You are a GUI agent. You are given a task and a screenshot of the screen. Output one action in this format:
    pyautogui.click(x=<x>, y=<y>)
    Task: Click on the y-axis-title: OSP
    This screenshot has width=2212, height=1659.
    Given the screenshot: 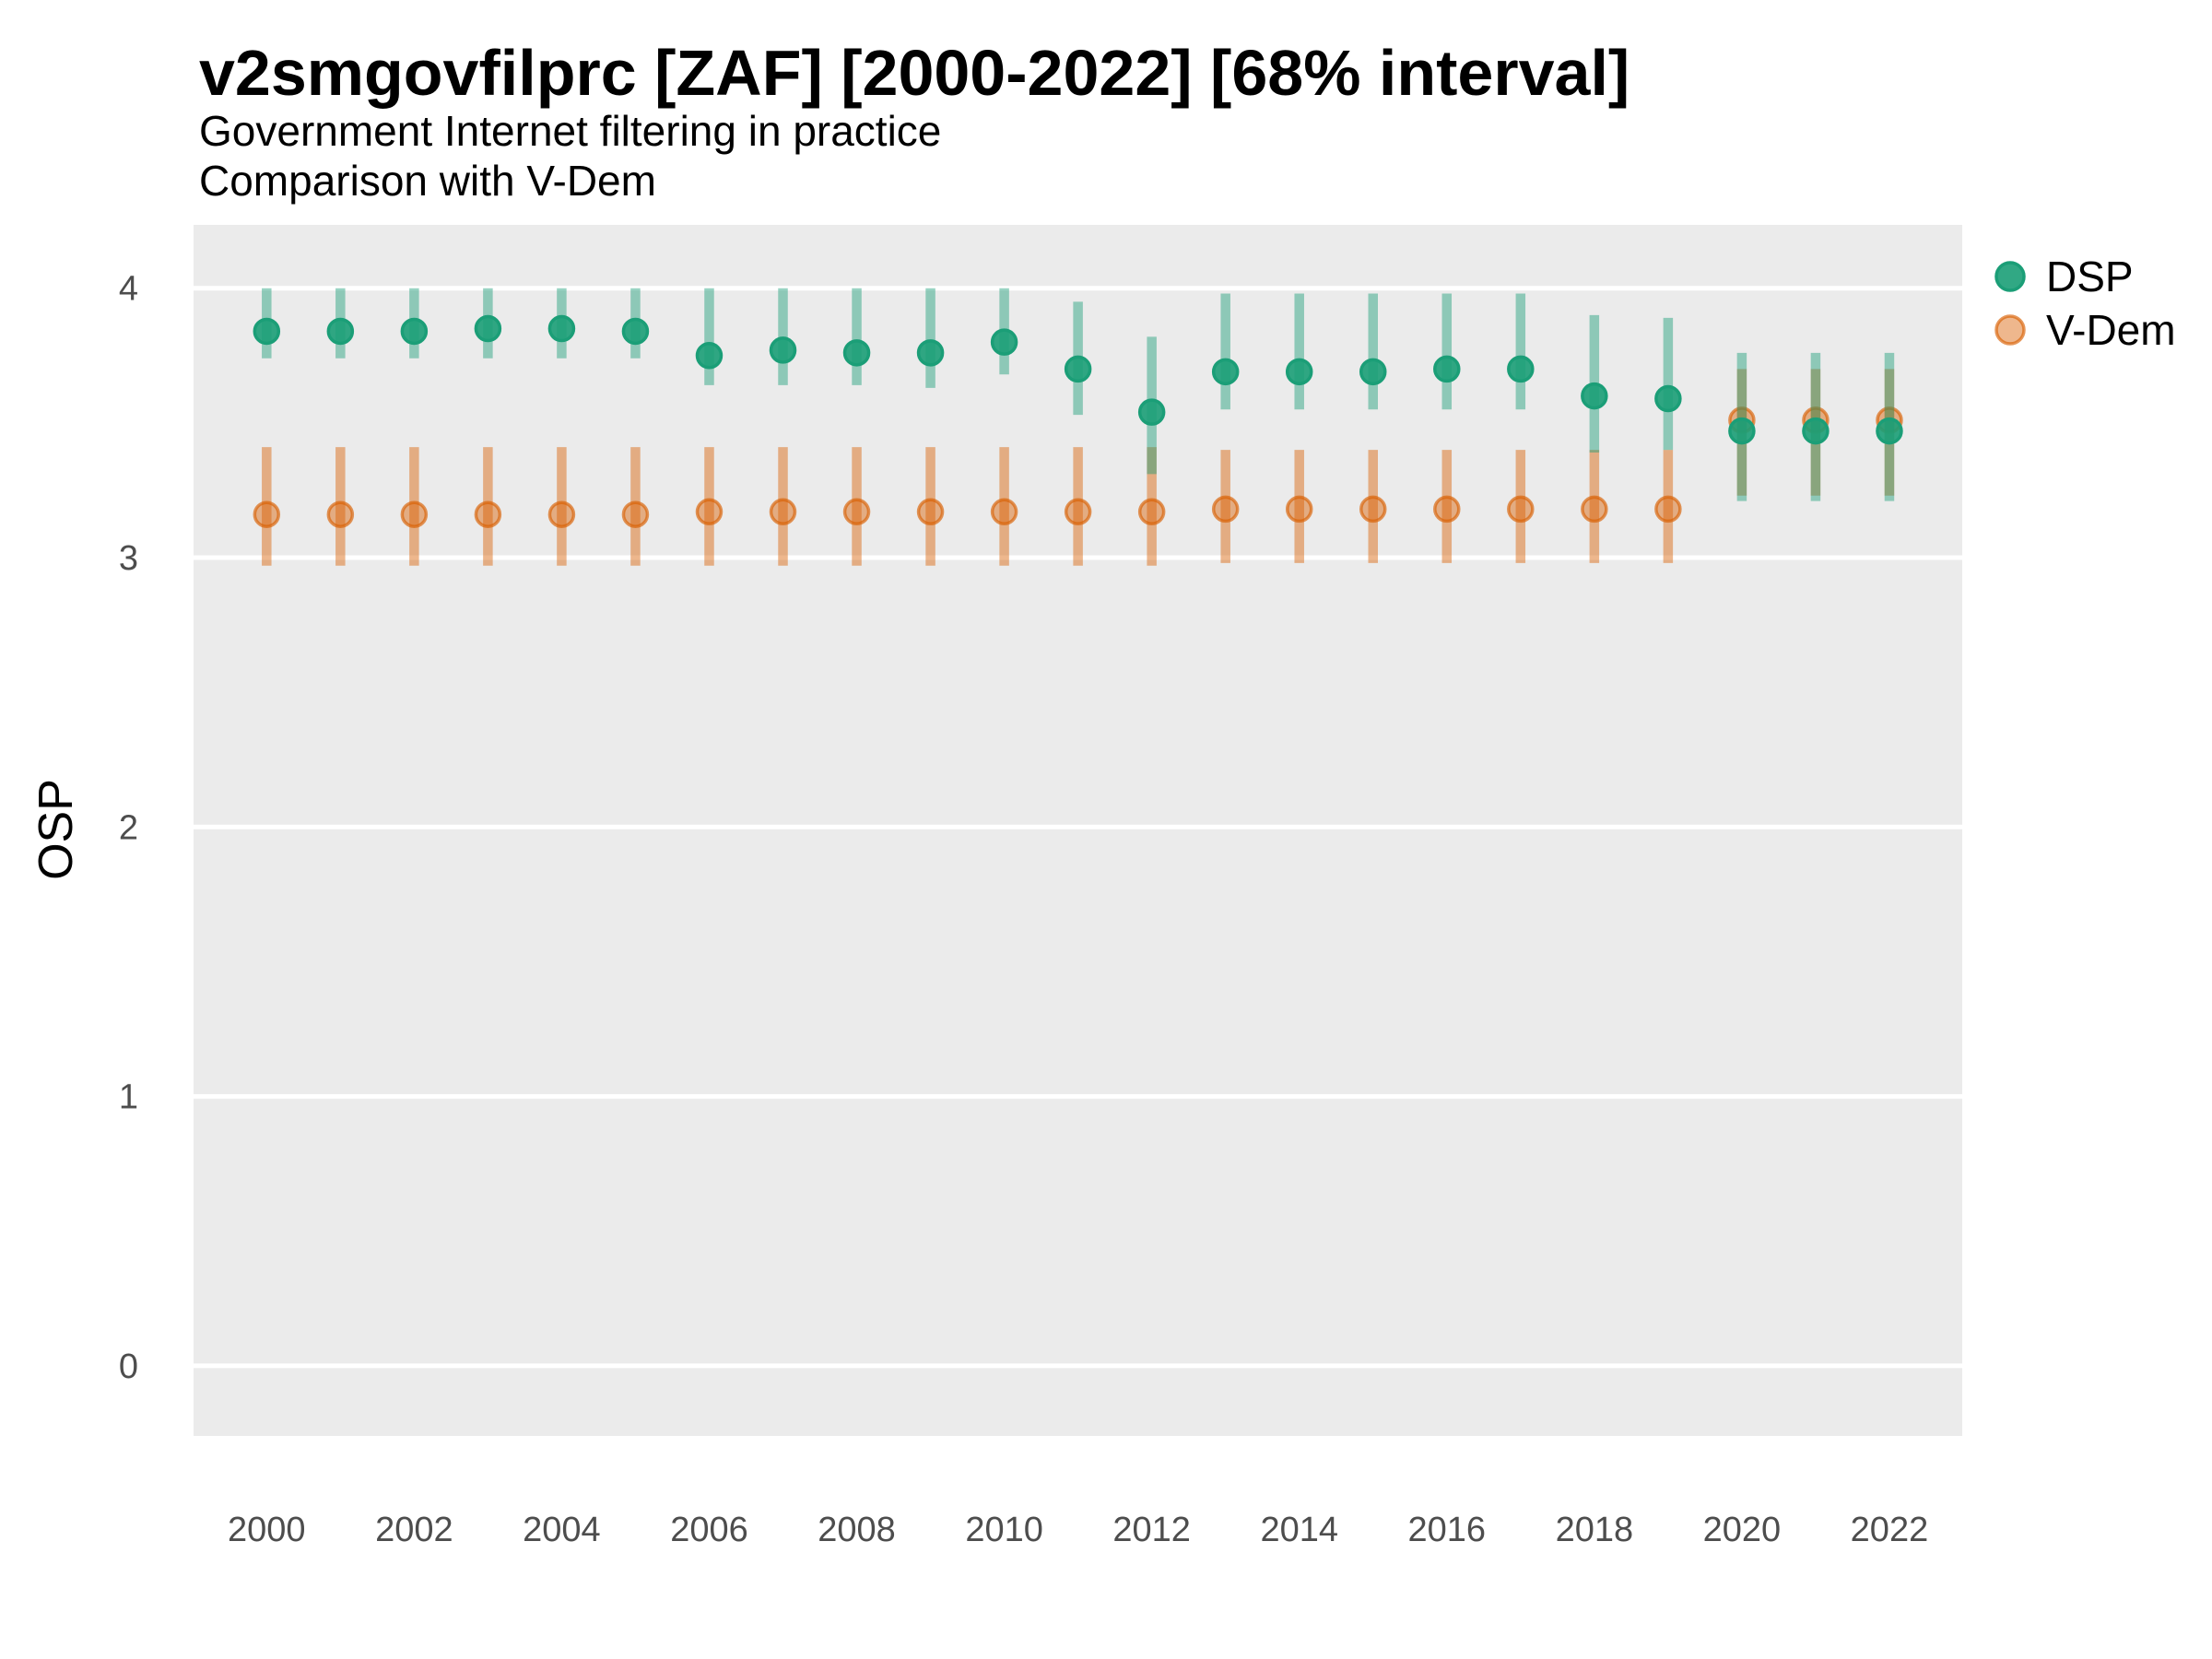 What is the action you would take?
    pyautogui.click(x=56, y=829)
    